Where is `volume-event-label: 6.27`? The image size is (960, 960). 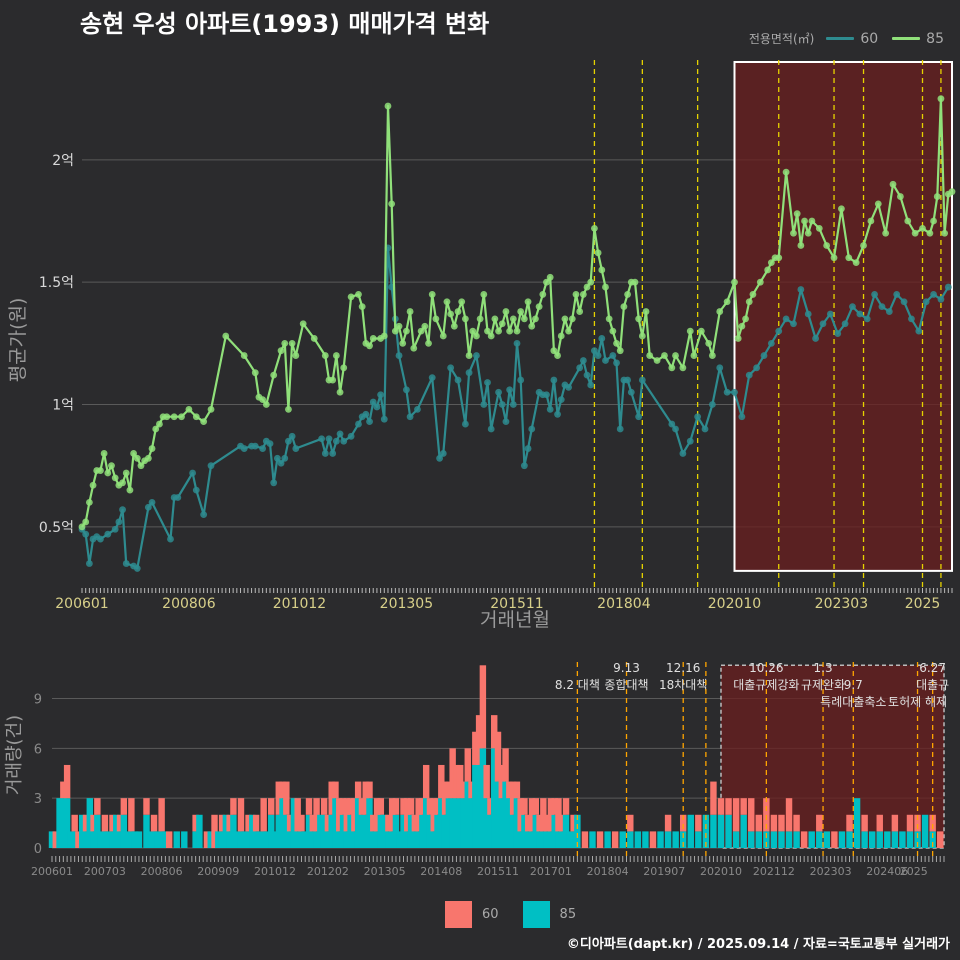
volume-event-label: 6.27 is located at coordinates (932, 668).